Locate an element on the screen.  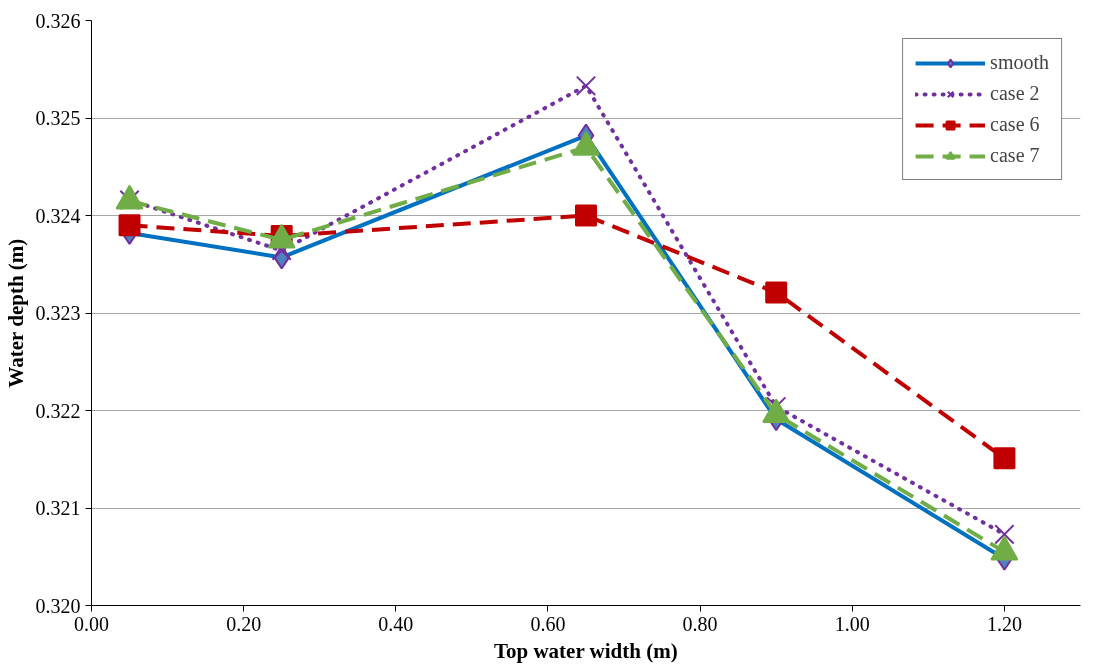
y-tick-label: 0.323 is located at coordinates (58, 313).